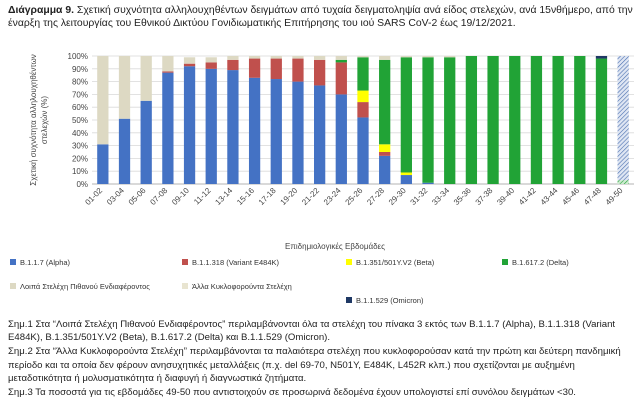  What do you see at coordinates (354, 196) in the screenshot?
I see `x-tick-label: 25-26` at bounding box center [354, 196].